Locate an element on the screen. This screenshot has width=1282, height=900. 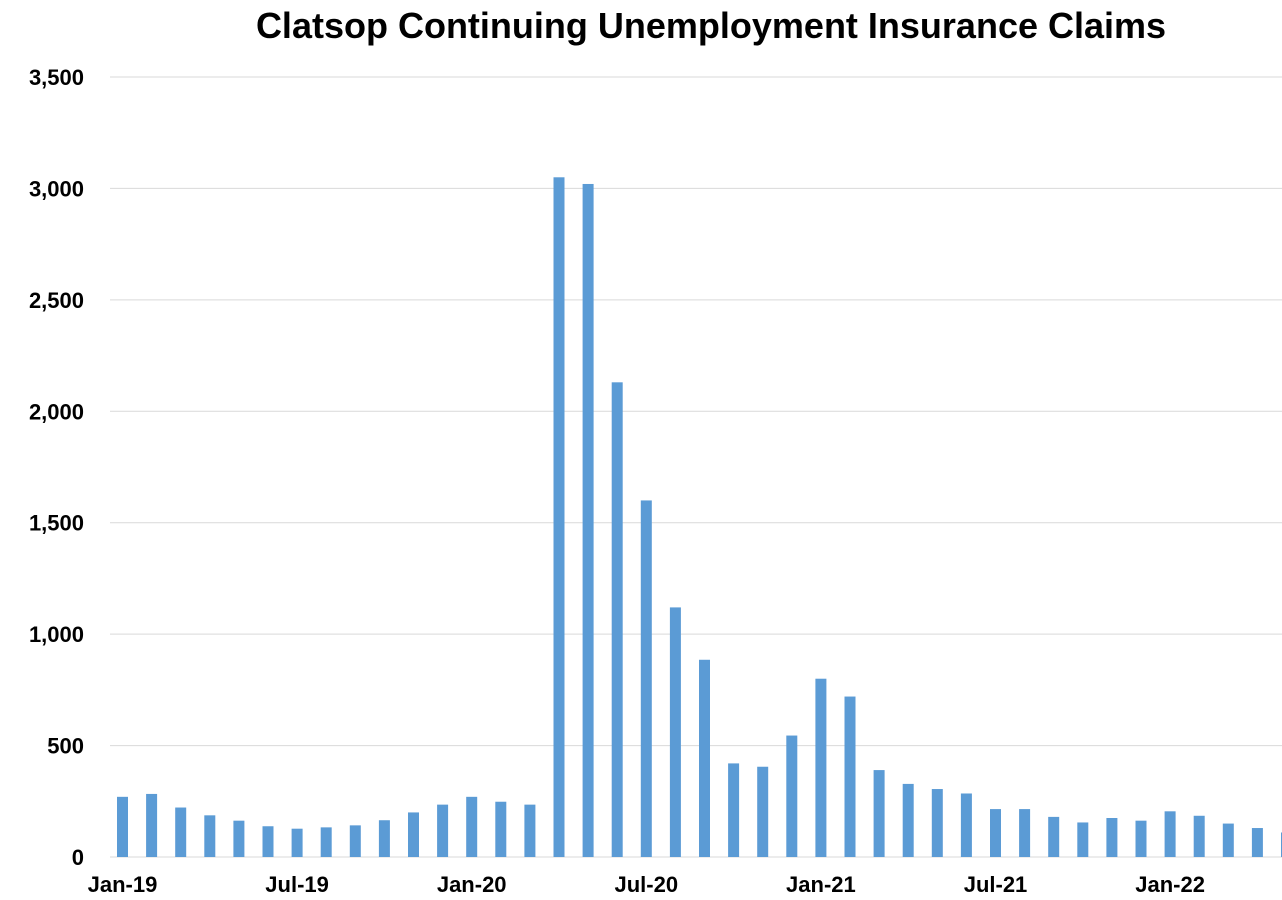
y-tick-label: 3,000 is located at coordinates (56, 188).